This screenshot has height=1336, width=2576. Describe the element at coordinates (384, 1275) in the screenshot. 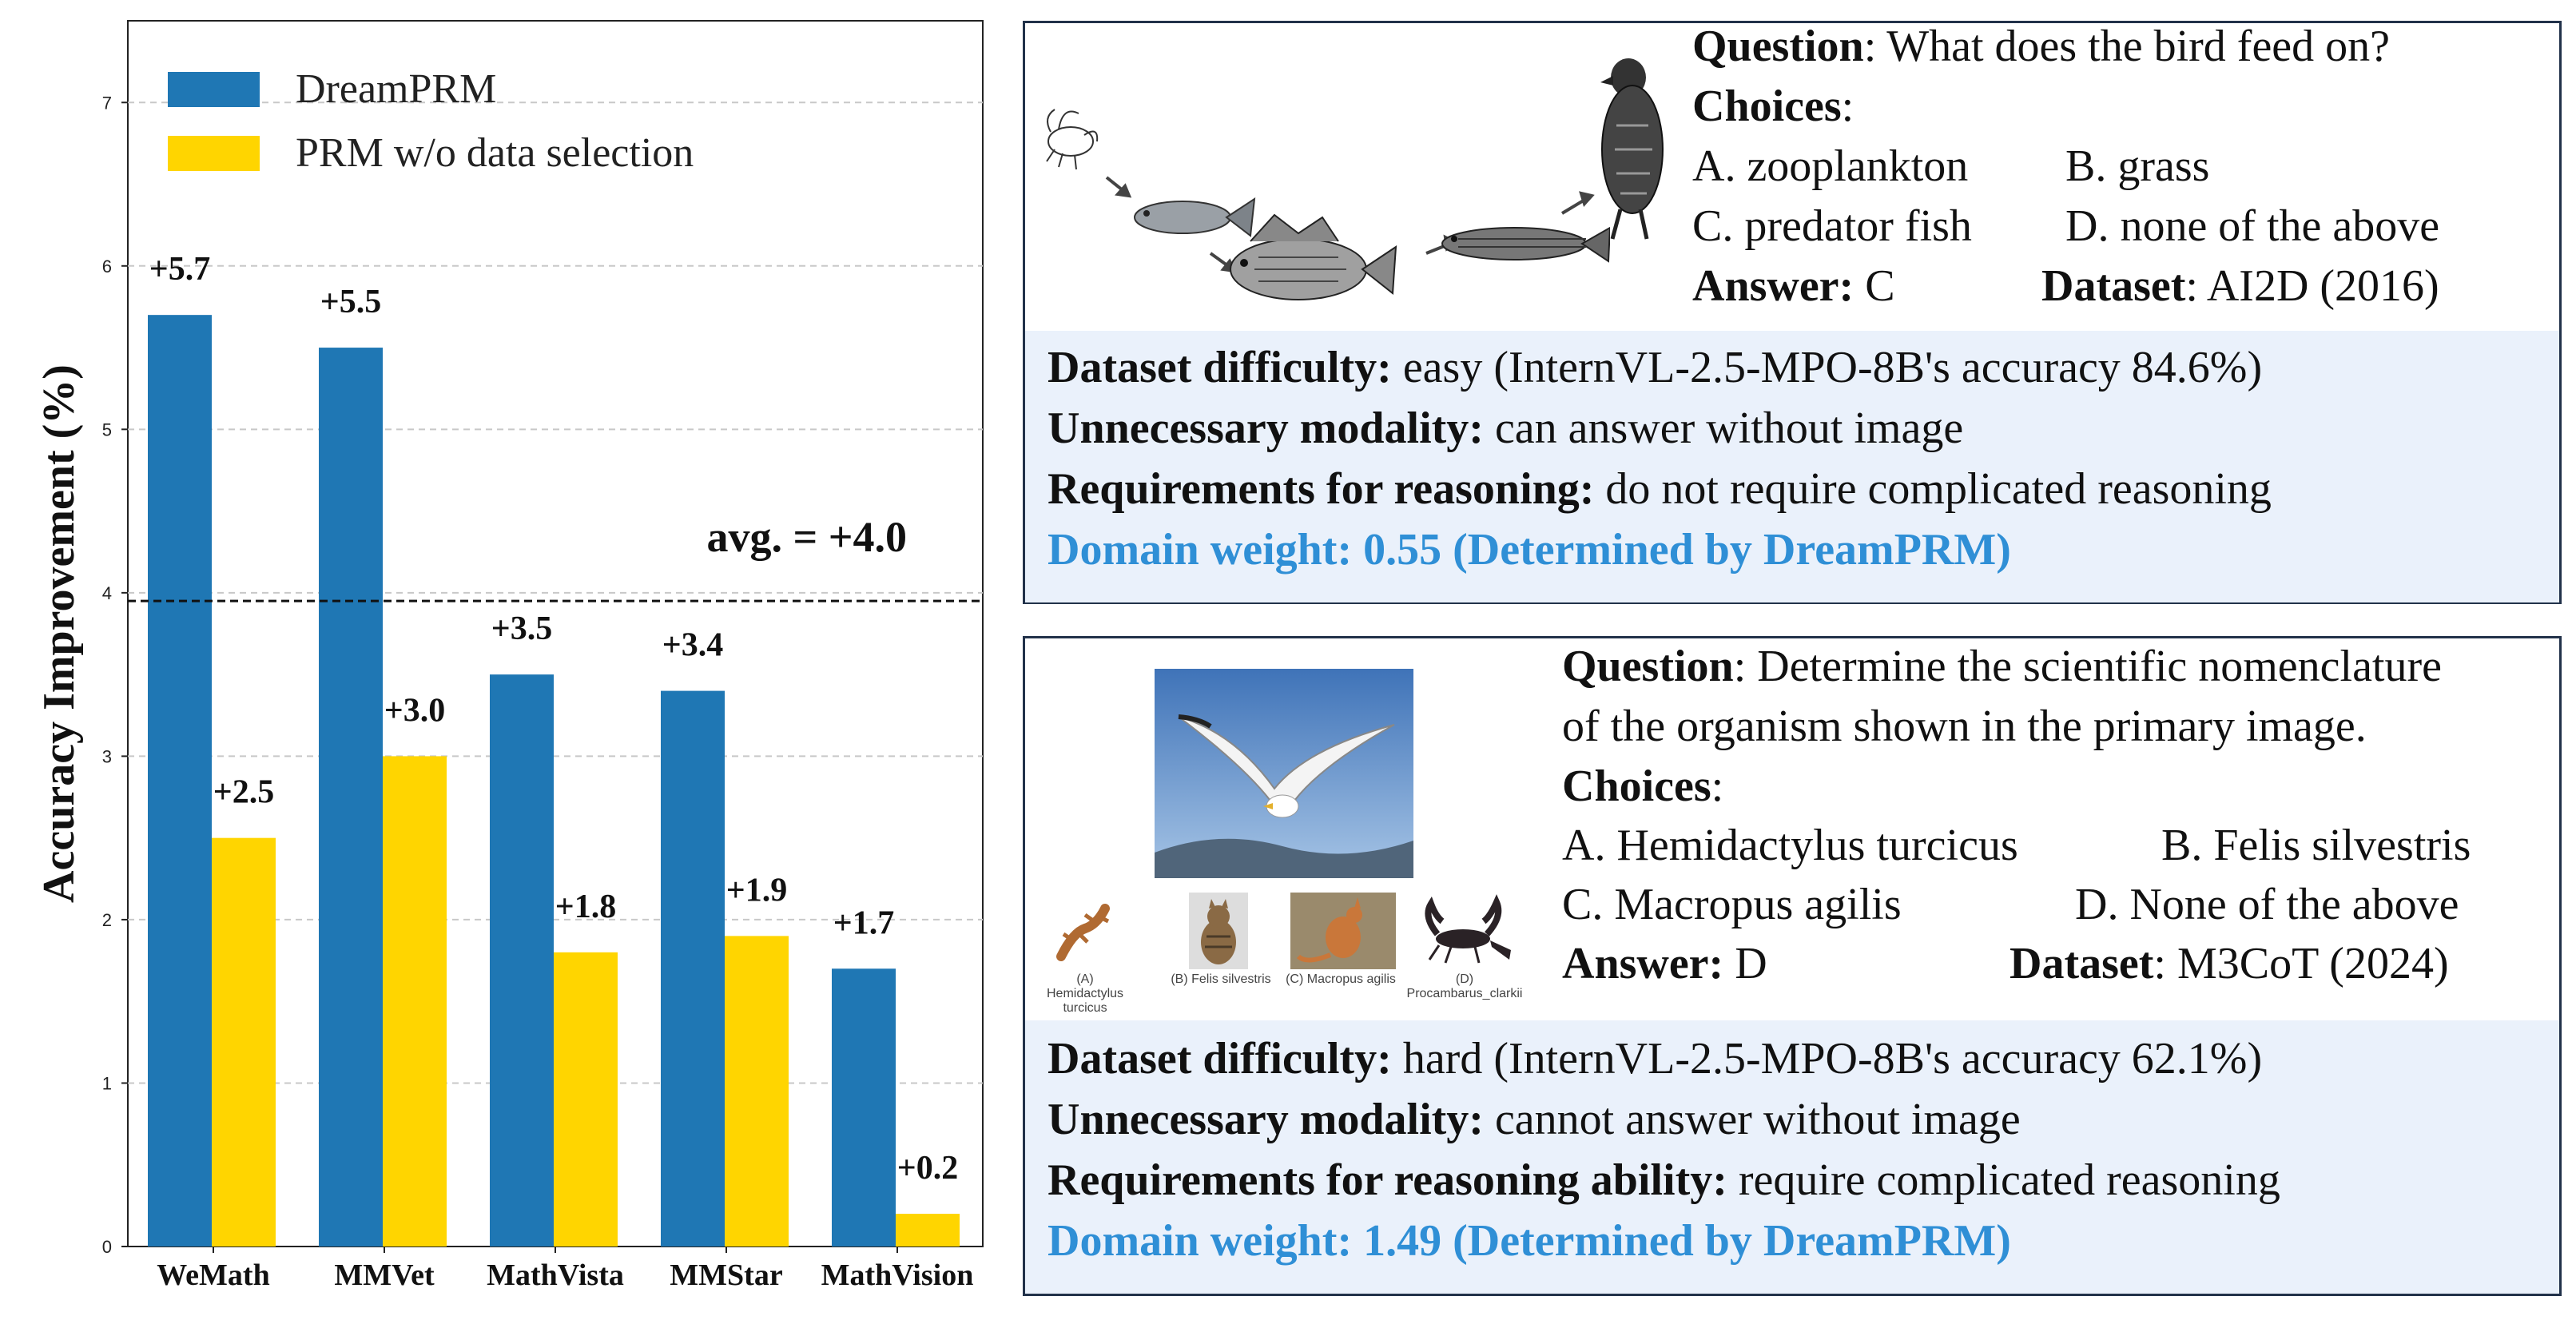

I see `x-tick-label: MMVet` at that location.